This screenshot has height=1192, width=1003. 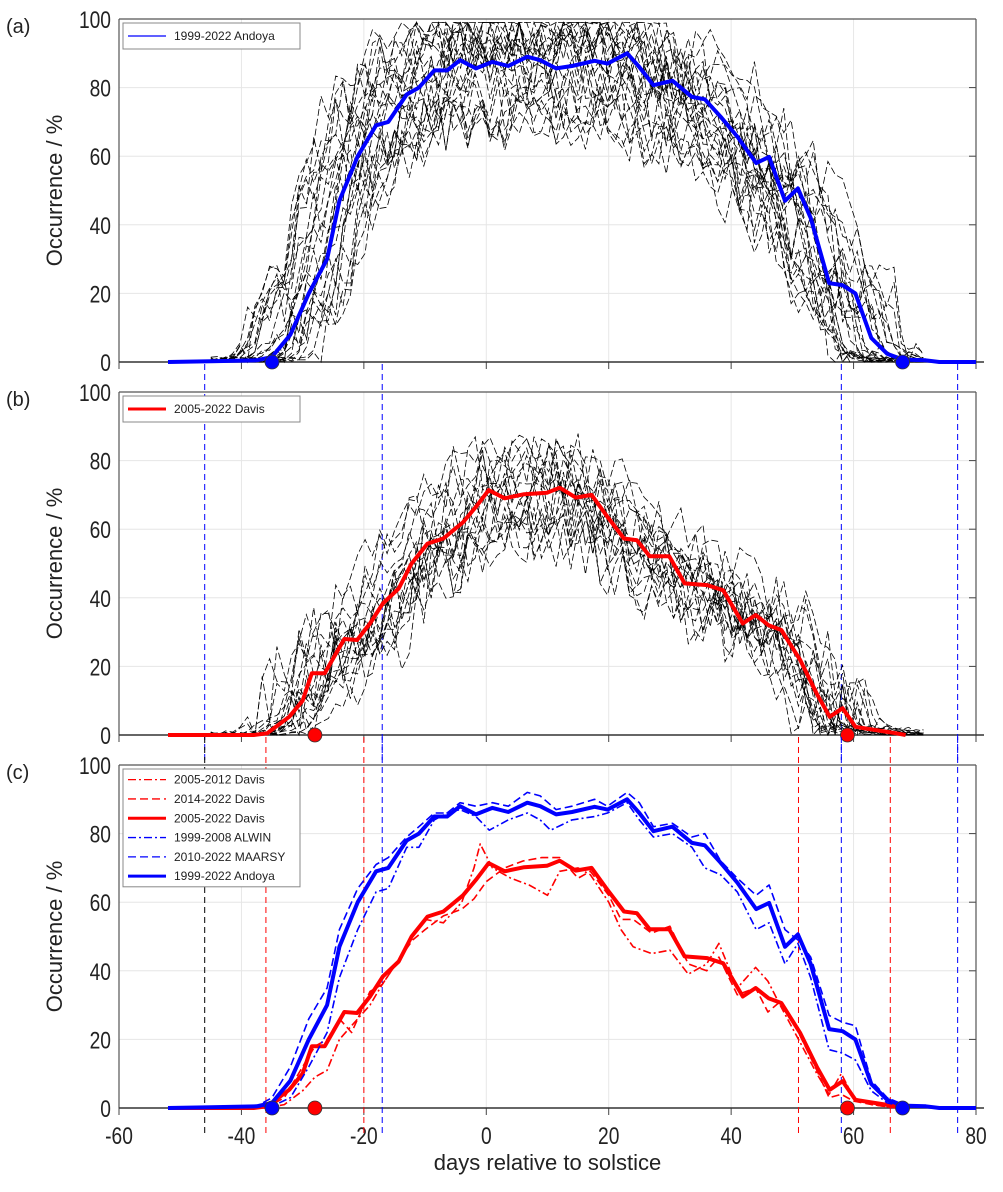 What do you see at coordinates (219, 780) in the screenshot?
I see `legend-label: 2005-2012 Davis` at bounding box center [219, 780].